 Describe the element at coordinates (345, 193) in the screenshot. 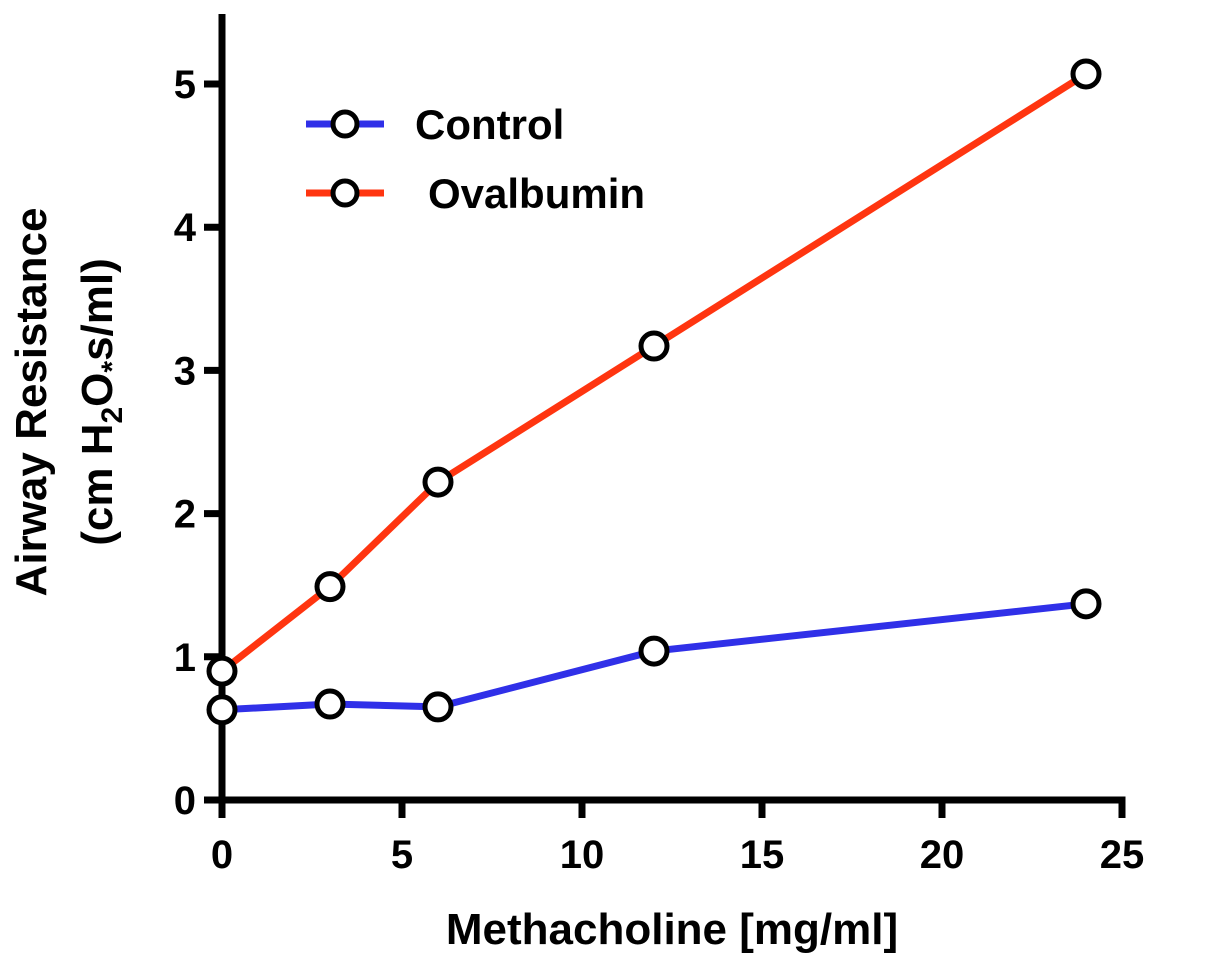

I see `legend-marker-ovalbumin` at that location.